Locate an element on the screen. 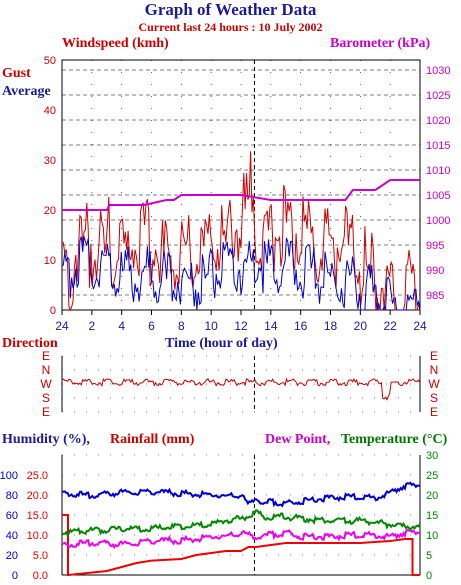 The image size is (461, 585). barometer-tick-label: 985 is located at coordinates (435, 296).